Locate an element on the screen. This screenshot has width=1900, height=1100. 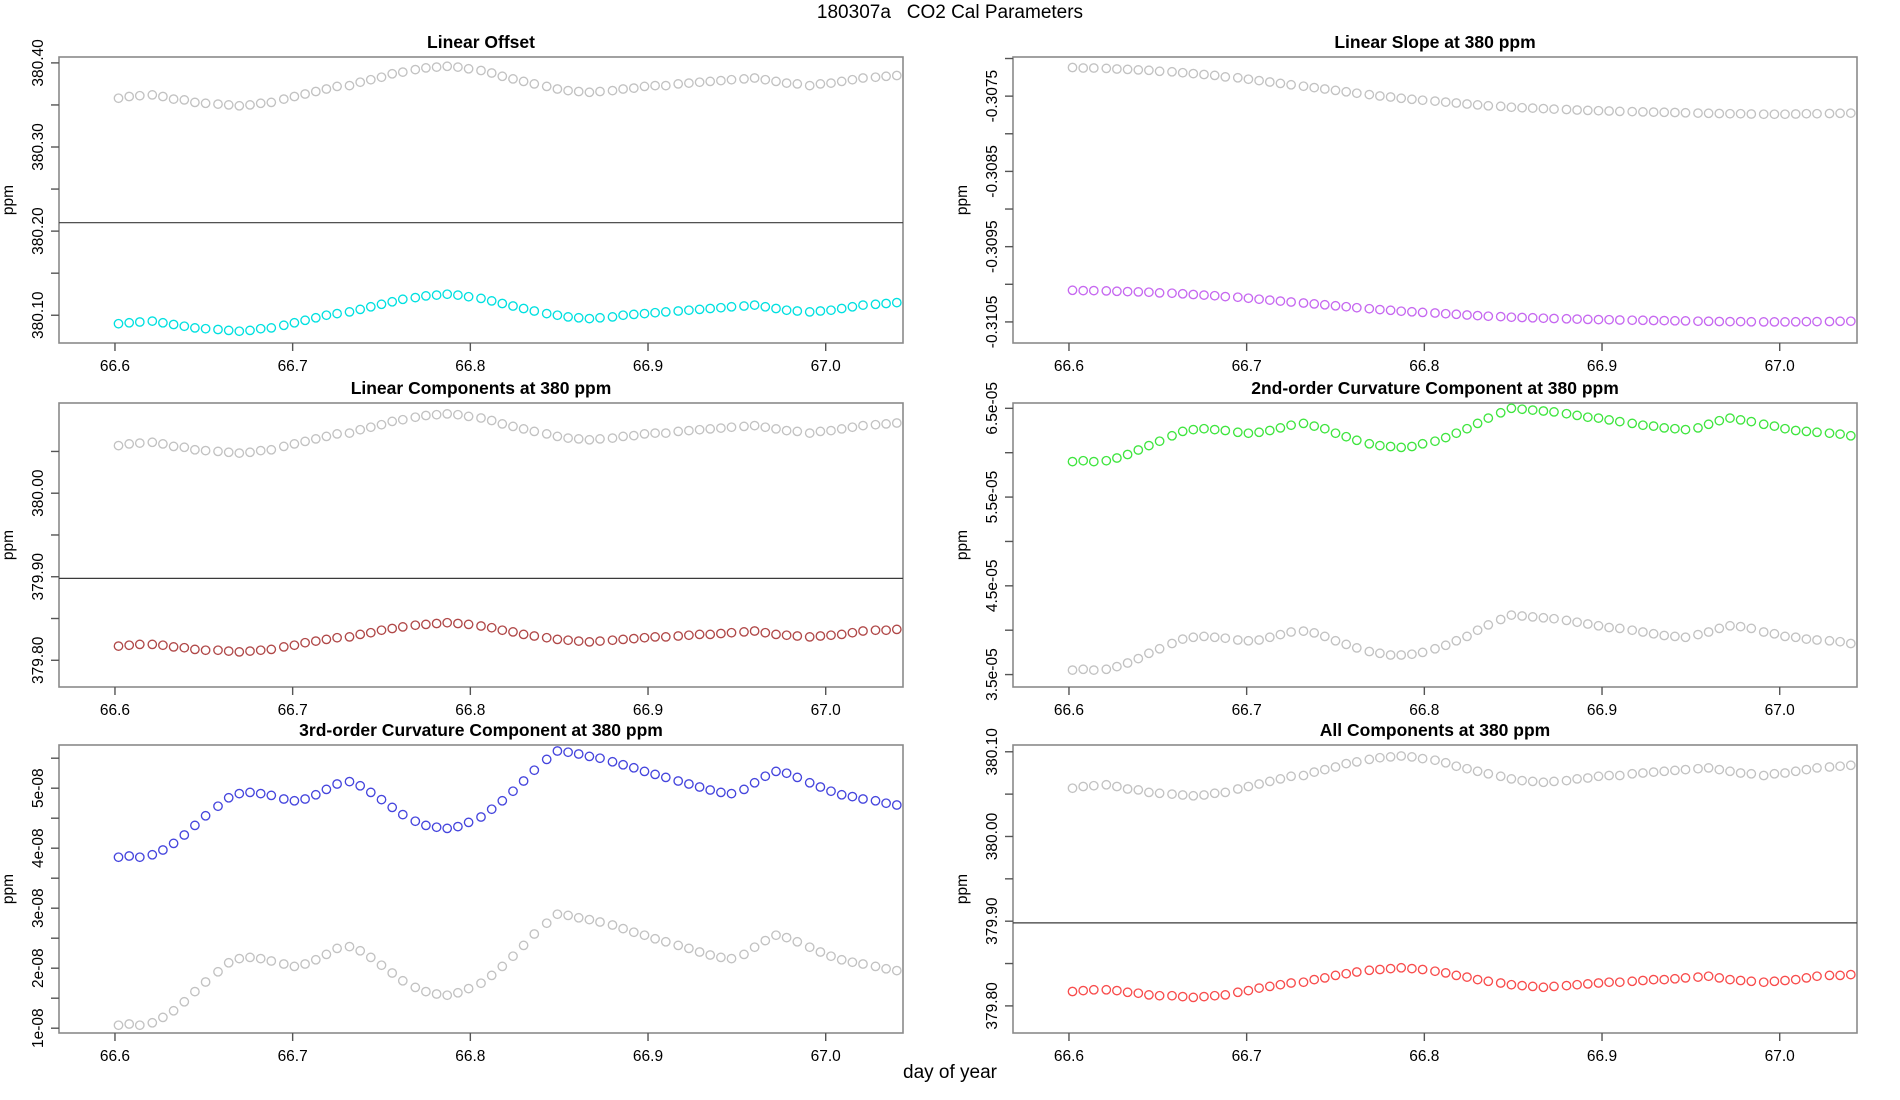
x-tick-label: 66.9 is located at coordinates (648, 366).